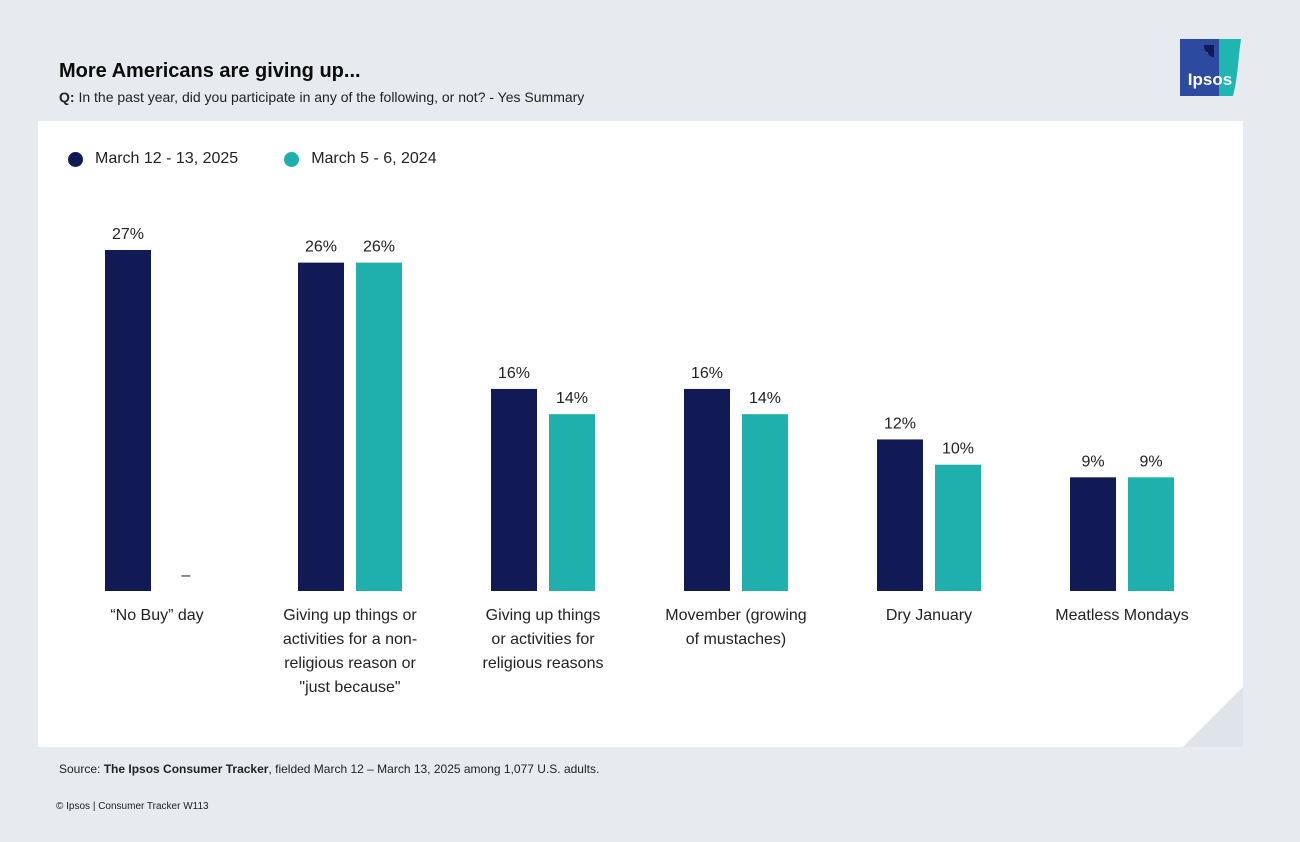 This screenshot has width=1300, height=842. I want to click on data-label-2024-6: 9%, so click(1150, 461).